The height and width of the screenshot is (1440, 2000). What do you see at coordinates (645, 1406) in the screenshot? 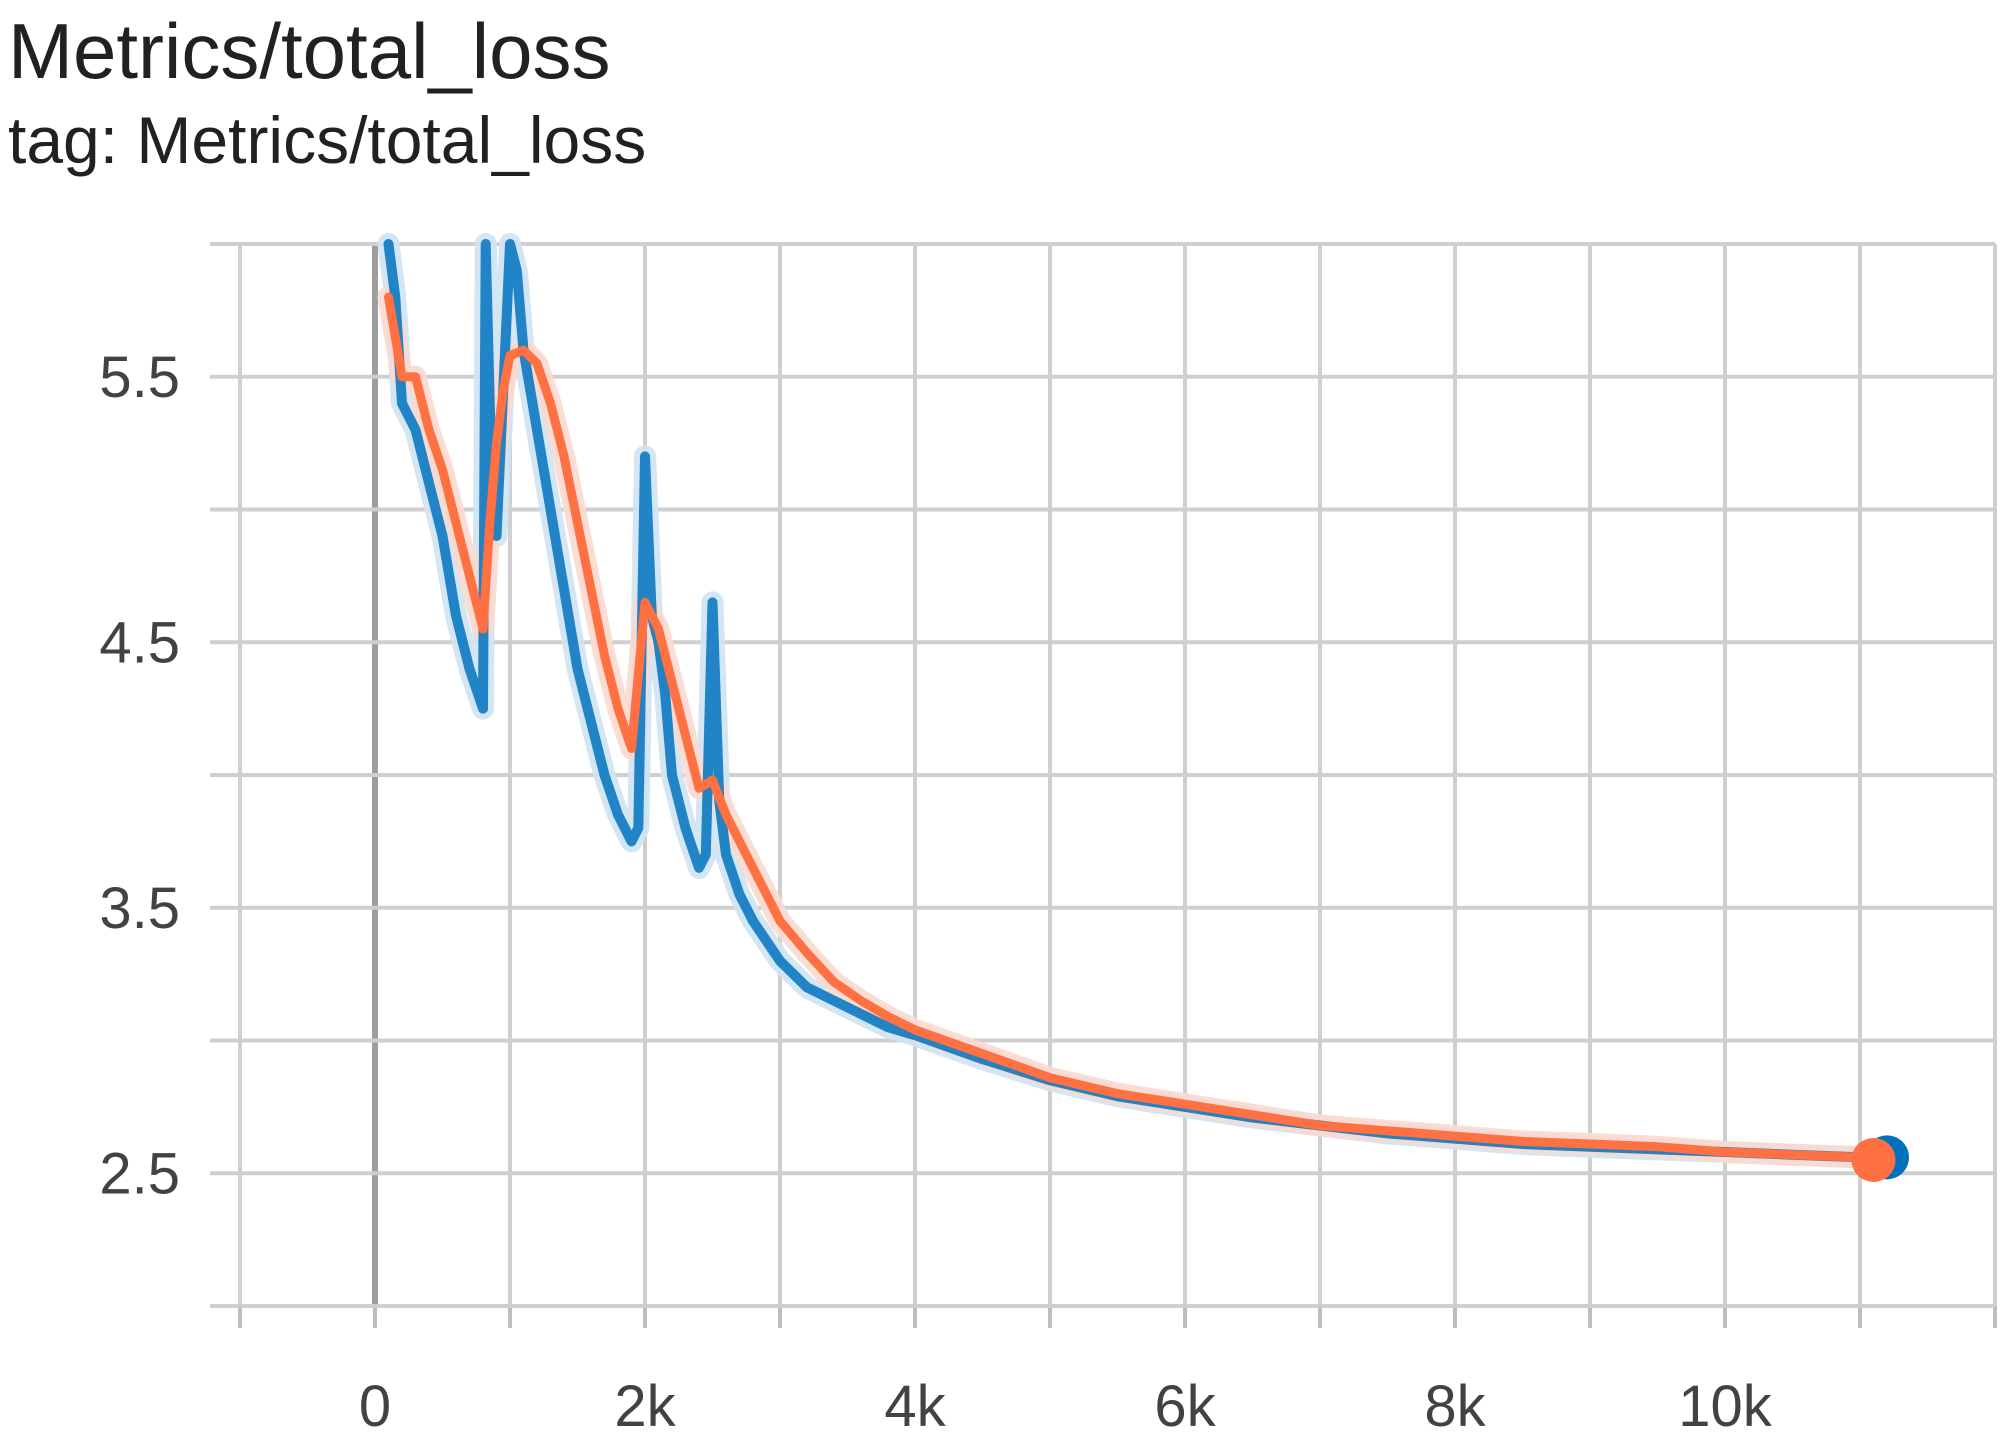
I see `x-tick-label: 2k` at bounding box center [645, 1406].